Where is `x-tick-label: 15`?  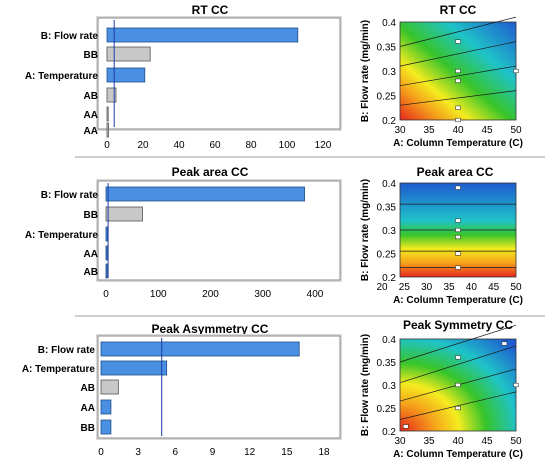 x-tick-label: 15 is located at coordinates (287, 452).